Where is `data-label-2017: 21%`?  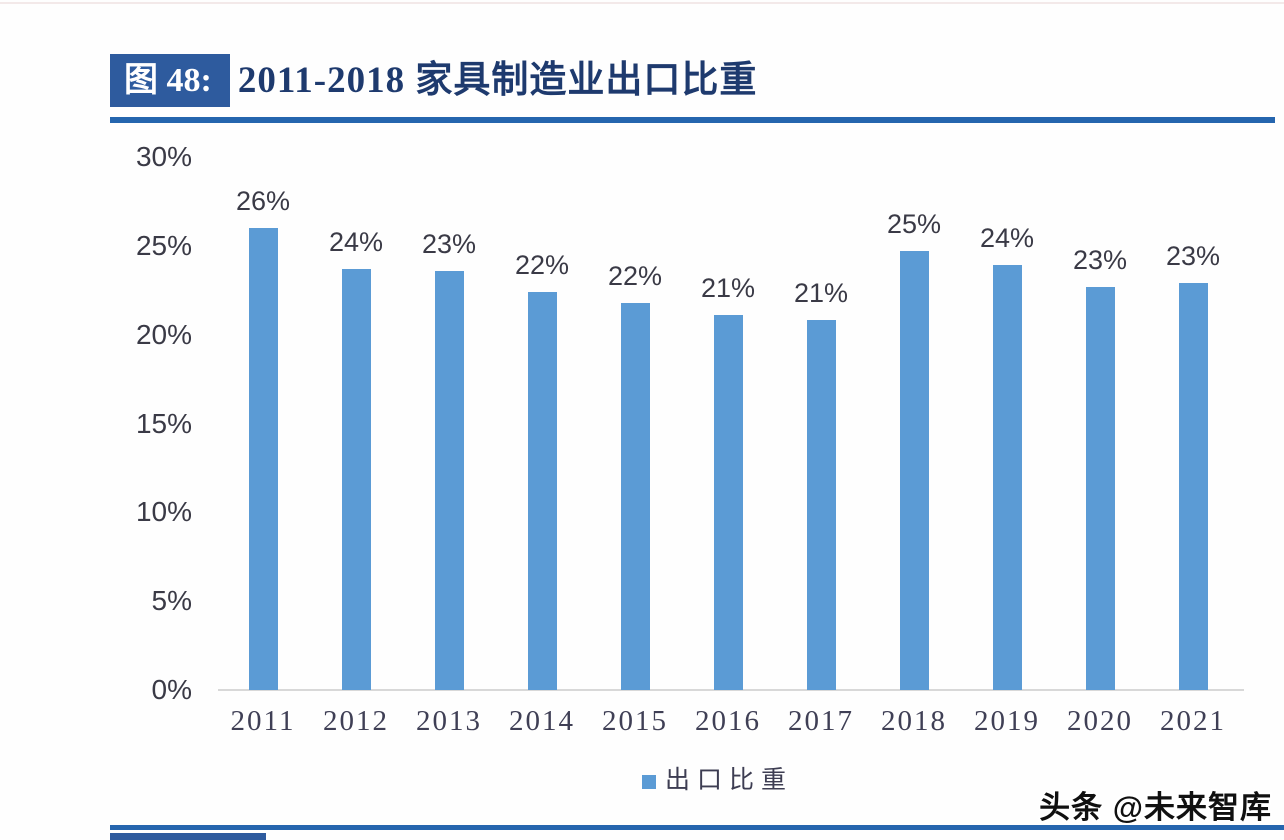 data-label-2017: 21% is located at coordinates (821, 293).